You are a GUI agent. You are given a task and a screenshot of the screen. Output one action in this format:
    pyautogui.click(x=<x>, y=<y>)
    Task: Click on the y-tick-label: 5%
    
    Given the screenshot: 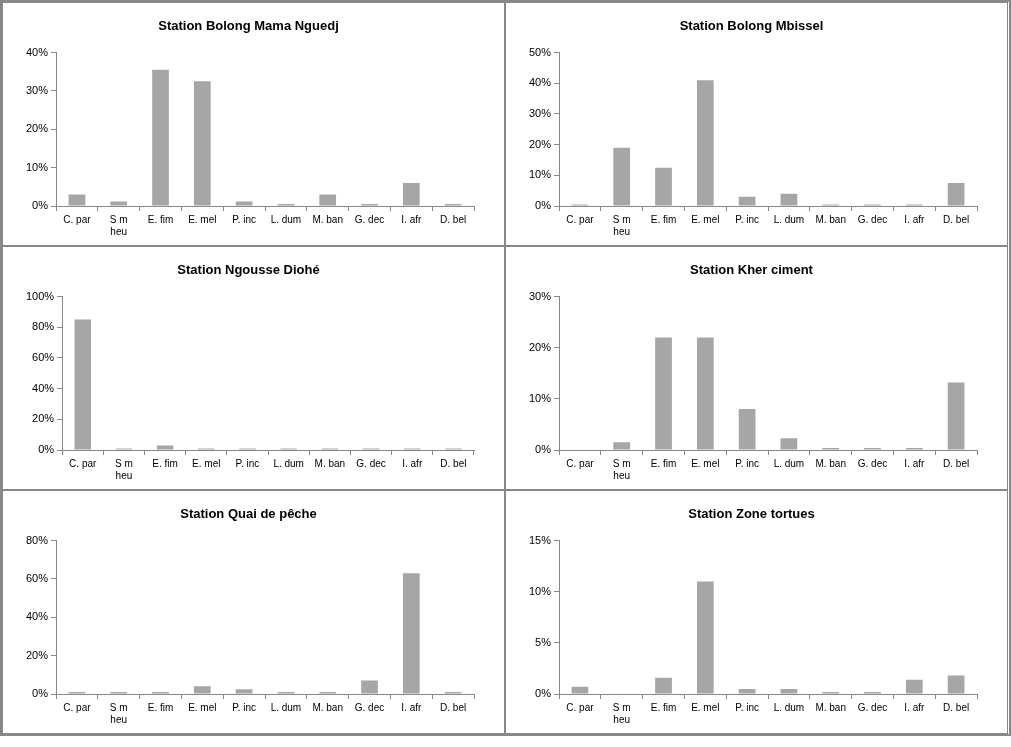 What is the action you would take?
    pyautogui.click(x=543, y=641)
    